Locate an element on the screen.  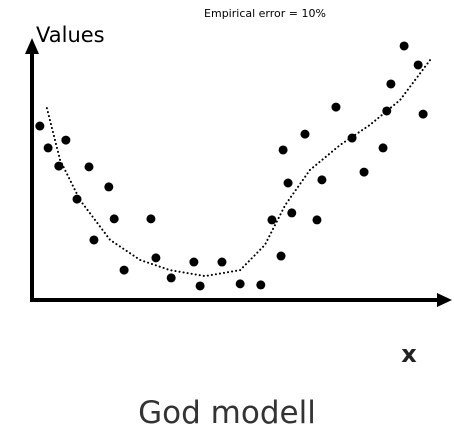
y-axis-arrow is located at coordinates (32, 46).